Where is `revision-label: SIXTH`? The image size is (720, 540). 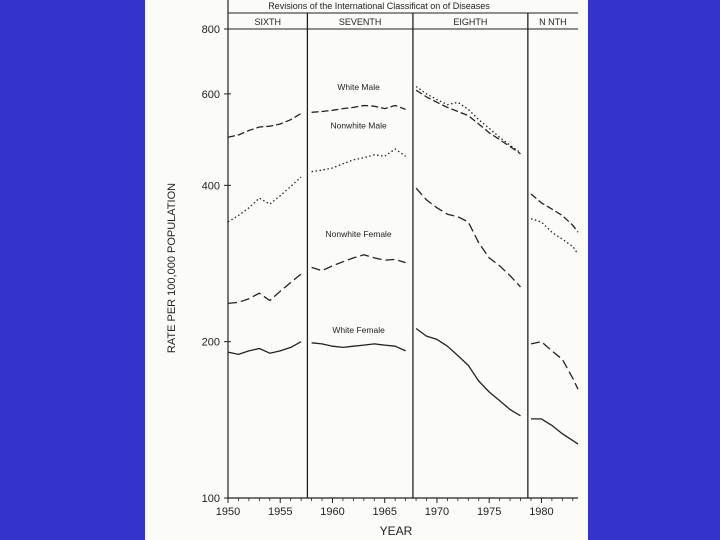
revision-label: SIXTH is located at coordinates (267, 22).